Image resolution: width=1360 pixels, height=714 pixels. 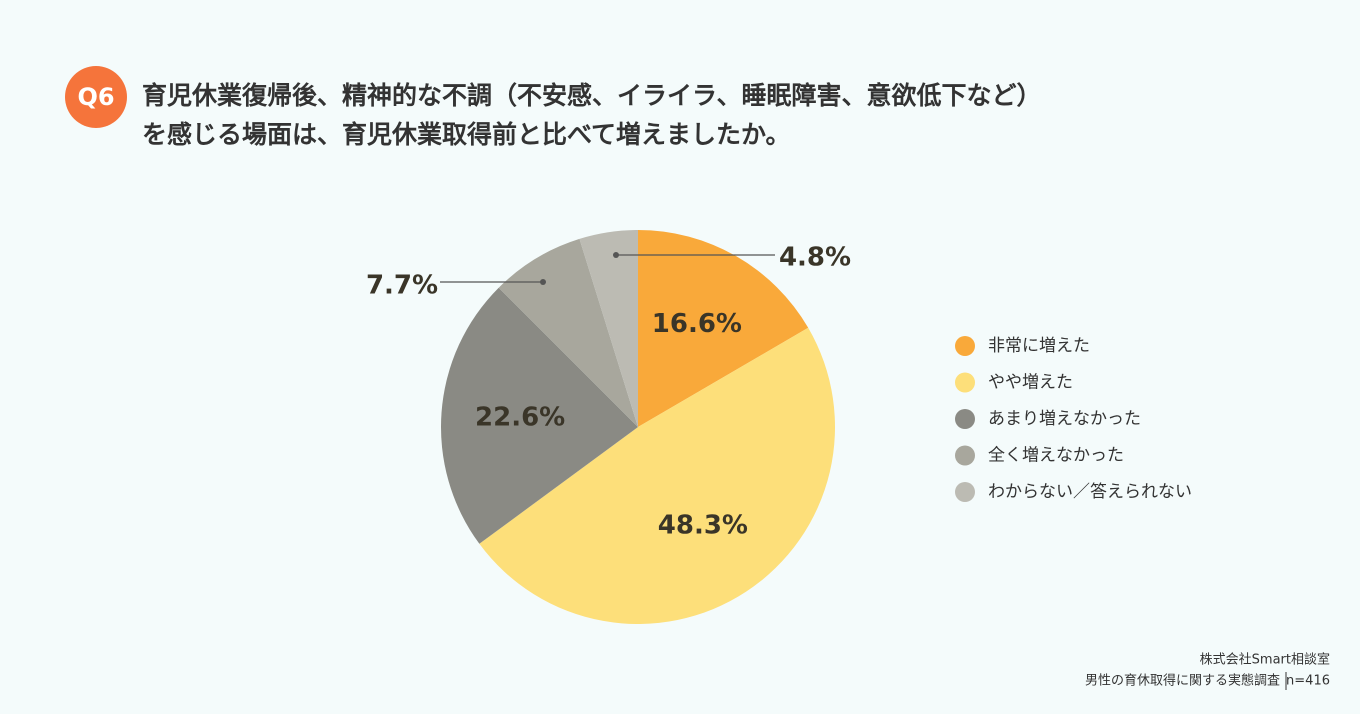 What do you see at coordinates (1265, 660) in the screenshot?
I see `source-company: 株式会社Smart相談室` at bounding box center [1265, 660].